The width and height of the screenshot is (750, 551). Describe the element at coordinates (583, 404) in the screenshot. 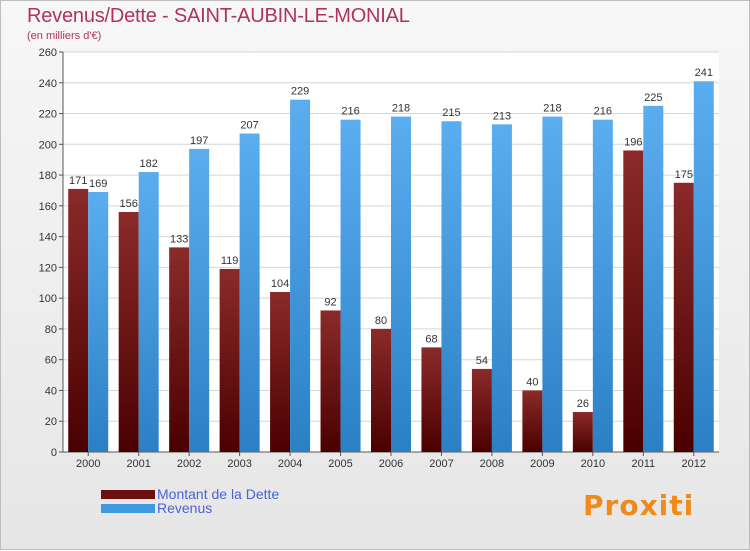

I see `data-label-debt-2010: 26` at that location.